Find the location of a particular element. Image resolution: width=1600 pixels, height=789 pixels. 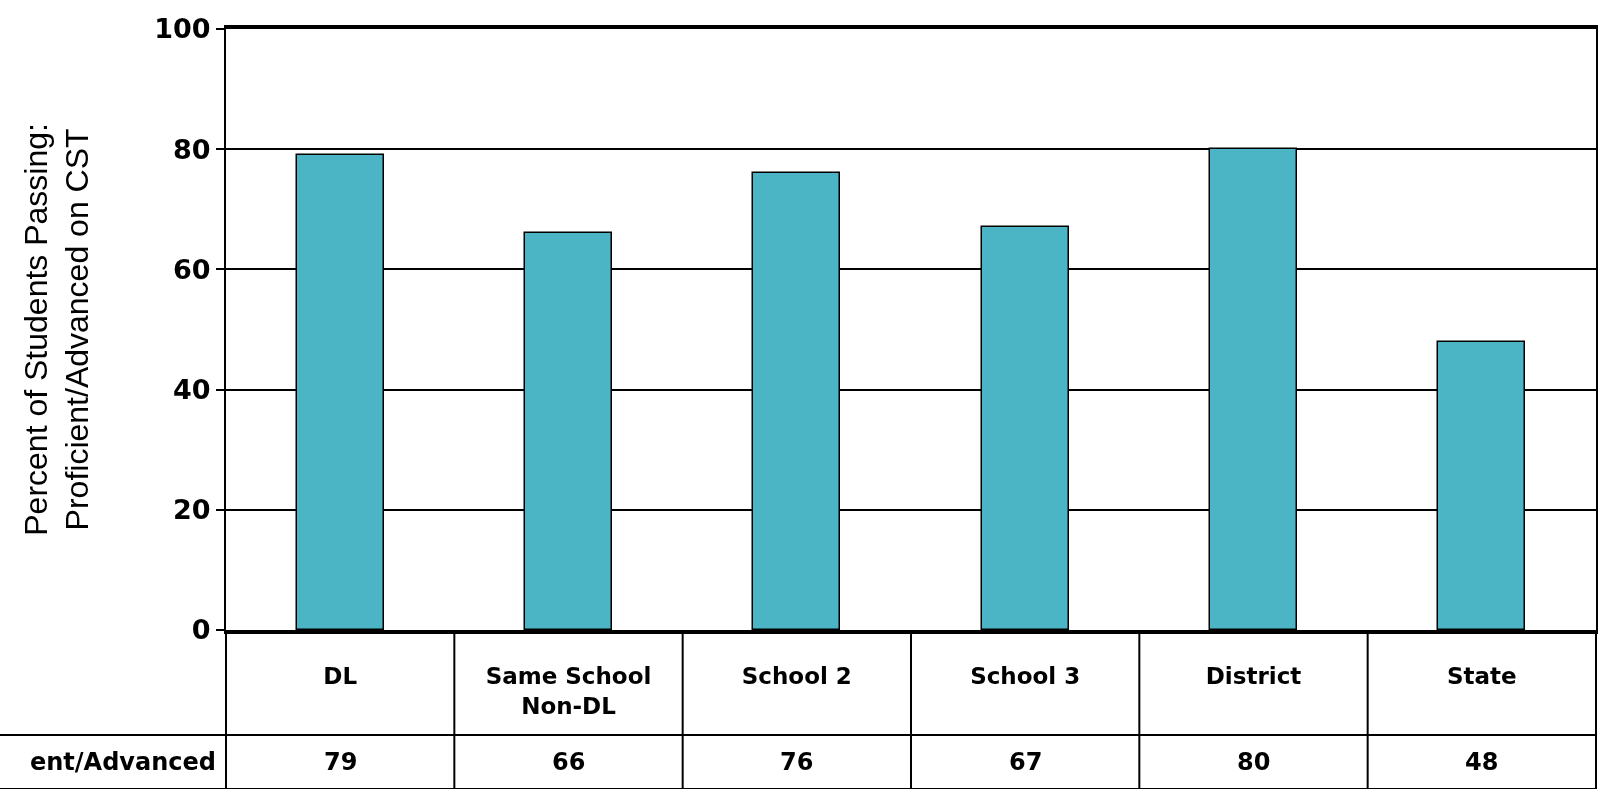

y-tick-label: 80 is located at coordinates (192, 149).